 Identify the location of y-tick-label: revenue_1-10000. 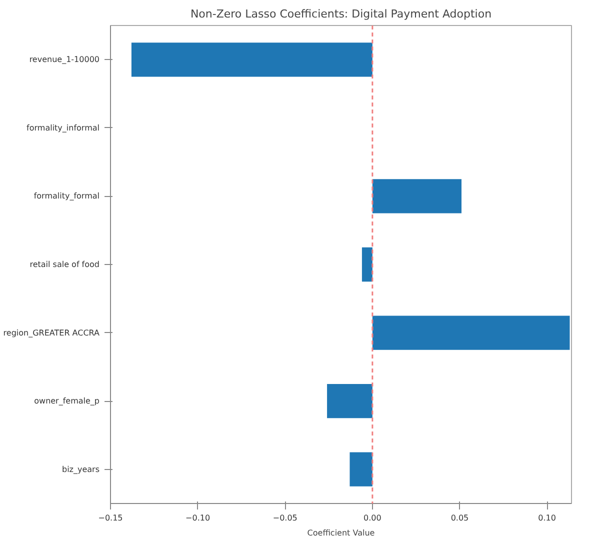
(64, 59).